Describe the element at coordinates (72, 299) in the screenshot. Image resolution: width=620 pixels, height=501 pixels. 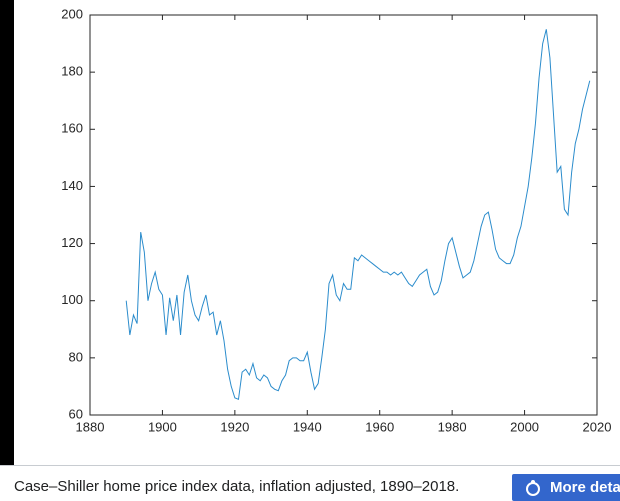
I see `y-tick-label: 100` at that location.